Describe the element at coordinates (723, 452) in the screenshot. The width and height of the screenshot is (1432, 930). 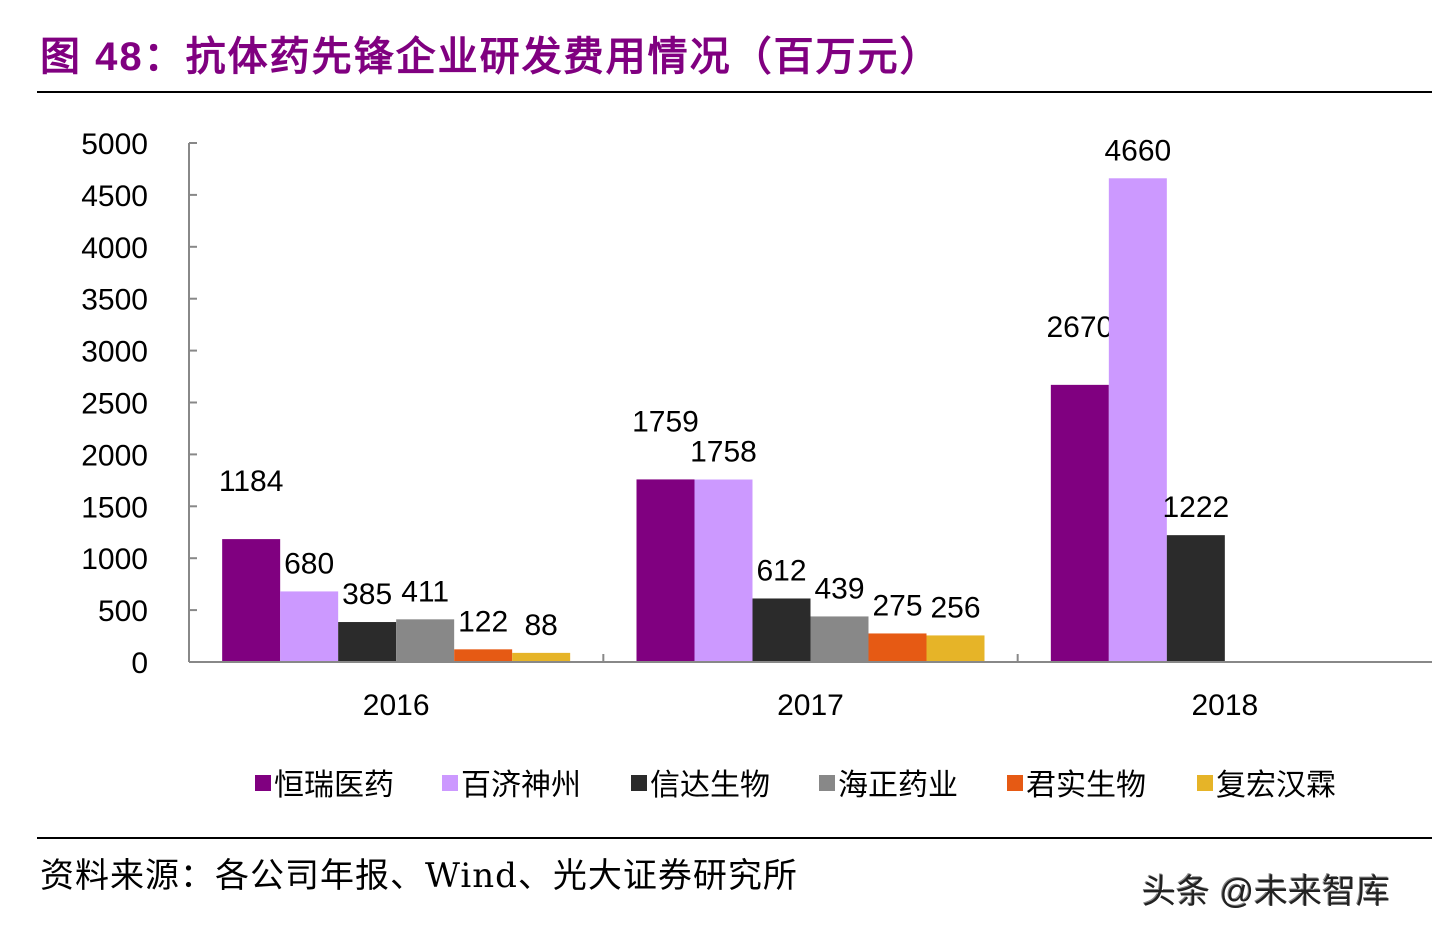
I see `data-label: 1758` at that location.